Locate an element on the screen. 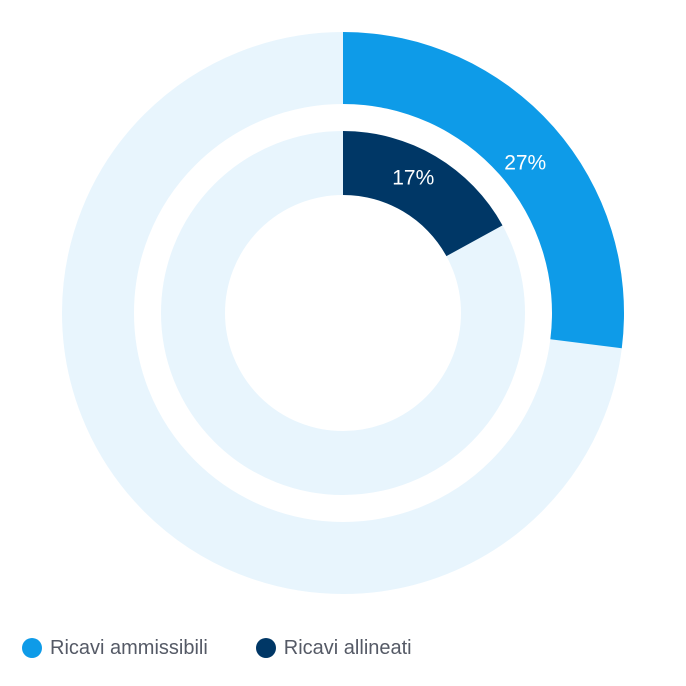 This screenshot has width=686, height=686. legend-item-ricavi-allineati: Ricavi allineati is located at coordinates (333, 648).